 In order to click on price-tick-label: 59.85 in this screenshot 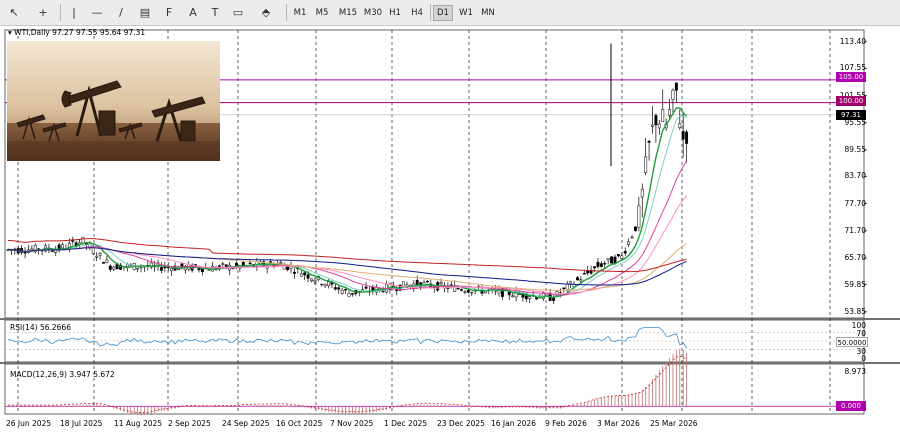, I will do `click(855, 284)`.